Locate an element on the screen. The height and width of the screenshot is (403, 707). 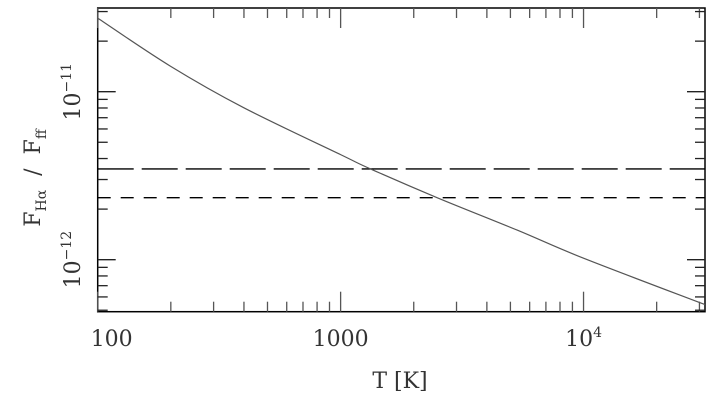
y-tick-label: 10−12 is located at coordinates (72, 260).